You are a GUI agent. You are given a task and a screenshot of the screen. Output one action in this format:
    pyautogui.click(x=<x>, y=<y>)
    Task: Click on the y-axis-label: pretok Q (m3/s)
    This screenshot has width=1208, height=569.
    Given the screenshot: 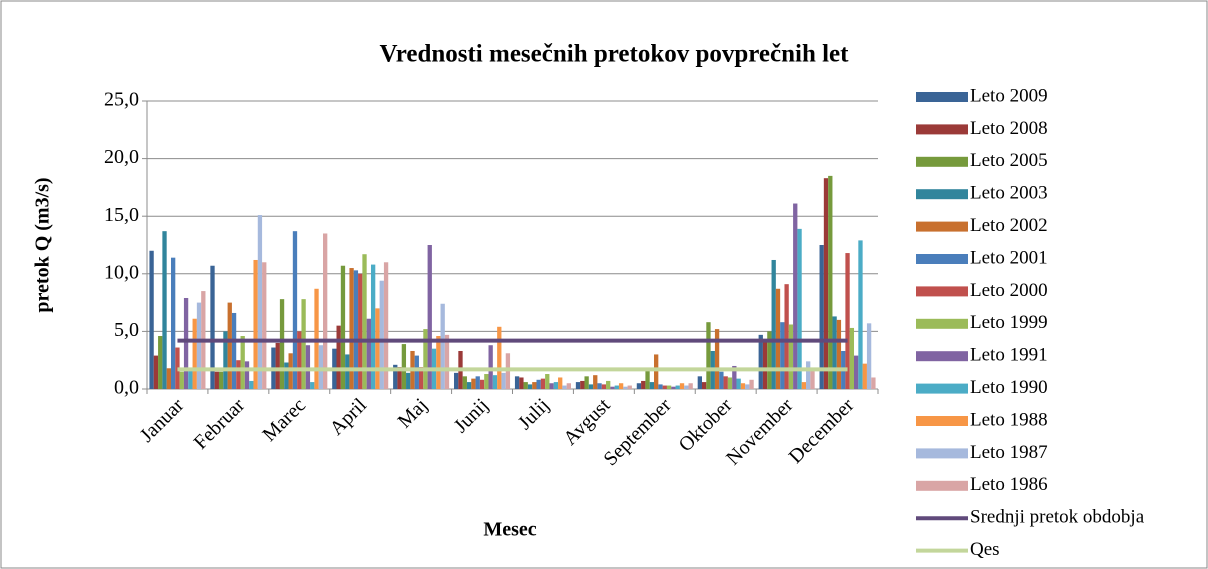 What is the action you would take?
    pyautogui.click(x=43, y=244)
    